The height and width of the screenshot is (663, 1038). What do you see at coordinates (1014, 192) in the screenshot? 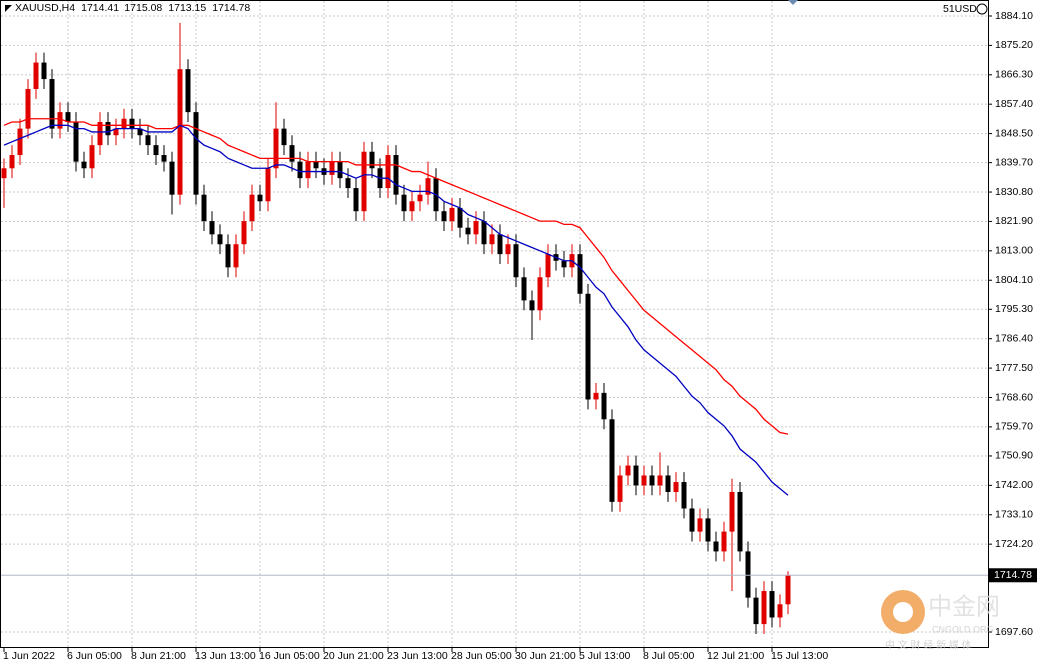
I see `y-tick-label: 1830.80` at bounding box center [1014, 192].